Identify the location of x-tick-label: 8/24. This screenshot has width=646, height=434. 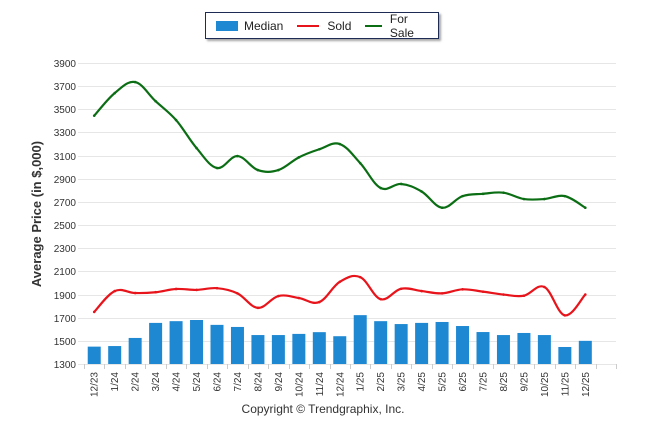
(258, 382).